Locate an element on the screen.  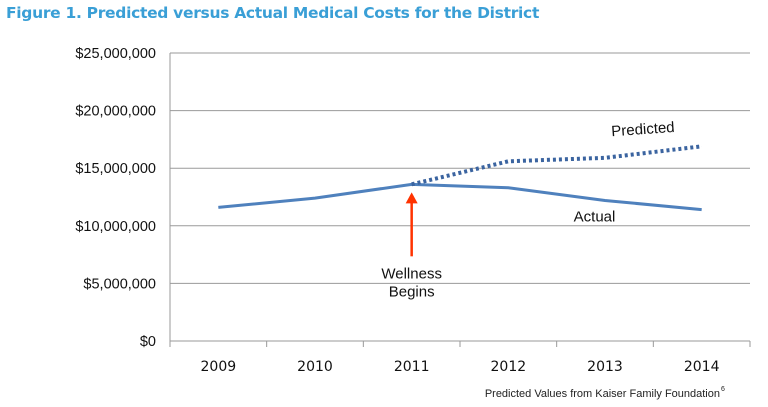
x-tick-label: 2010 is located at coordinates (315, 367).